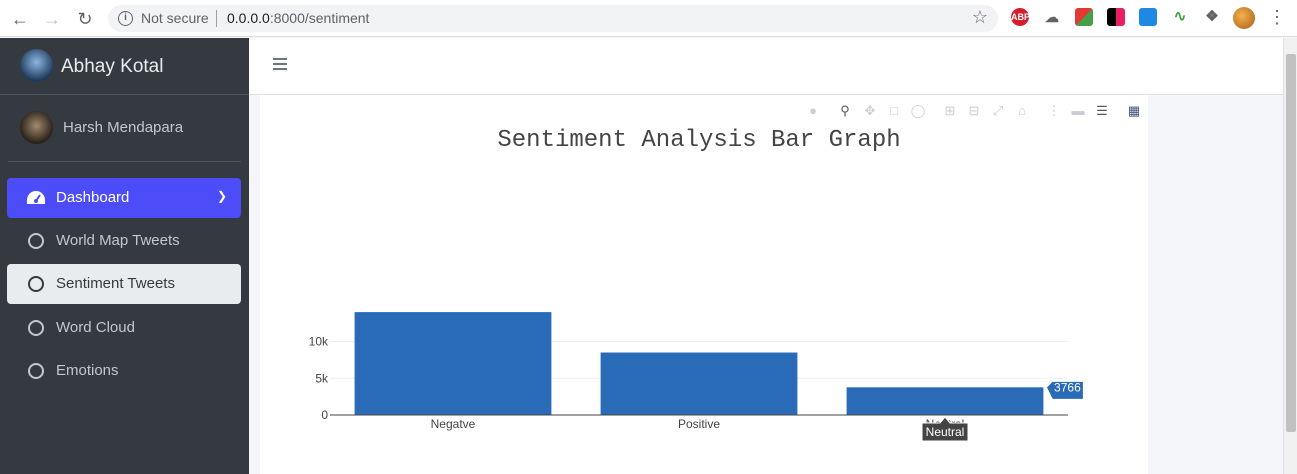 This screenshot has height=474, width=1297. Describe the element at coordinates (1067, 387) in the screenshot. I see `hover-value-label: 3766` at that location.